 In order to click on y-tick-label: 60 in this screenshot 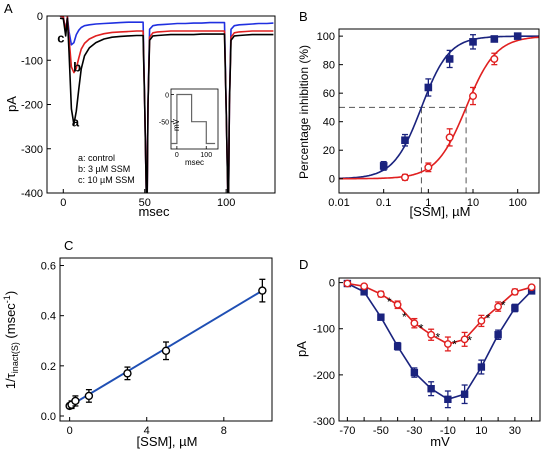, I will do `click(329, 94)`.